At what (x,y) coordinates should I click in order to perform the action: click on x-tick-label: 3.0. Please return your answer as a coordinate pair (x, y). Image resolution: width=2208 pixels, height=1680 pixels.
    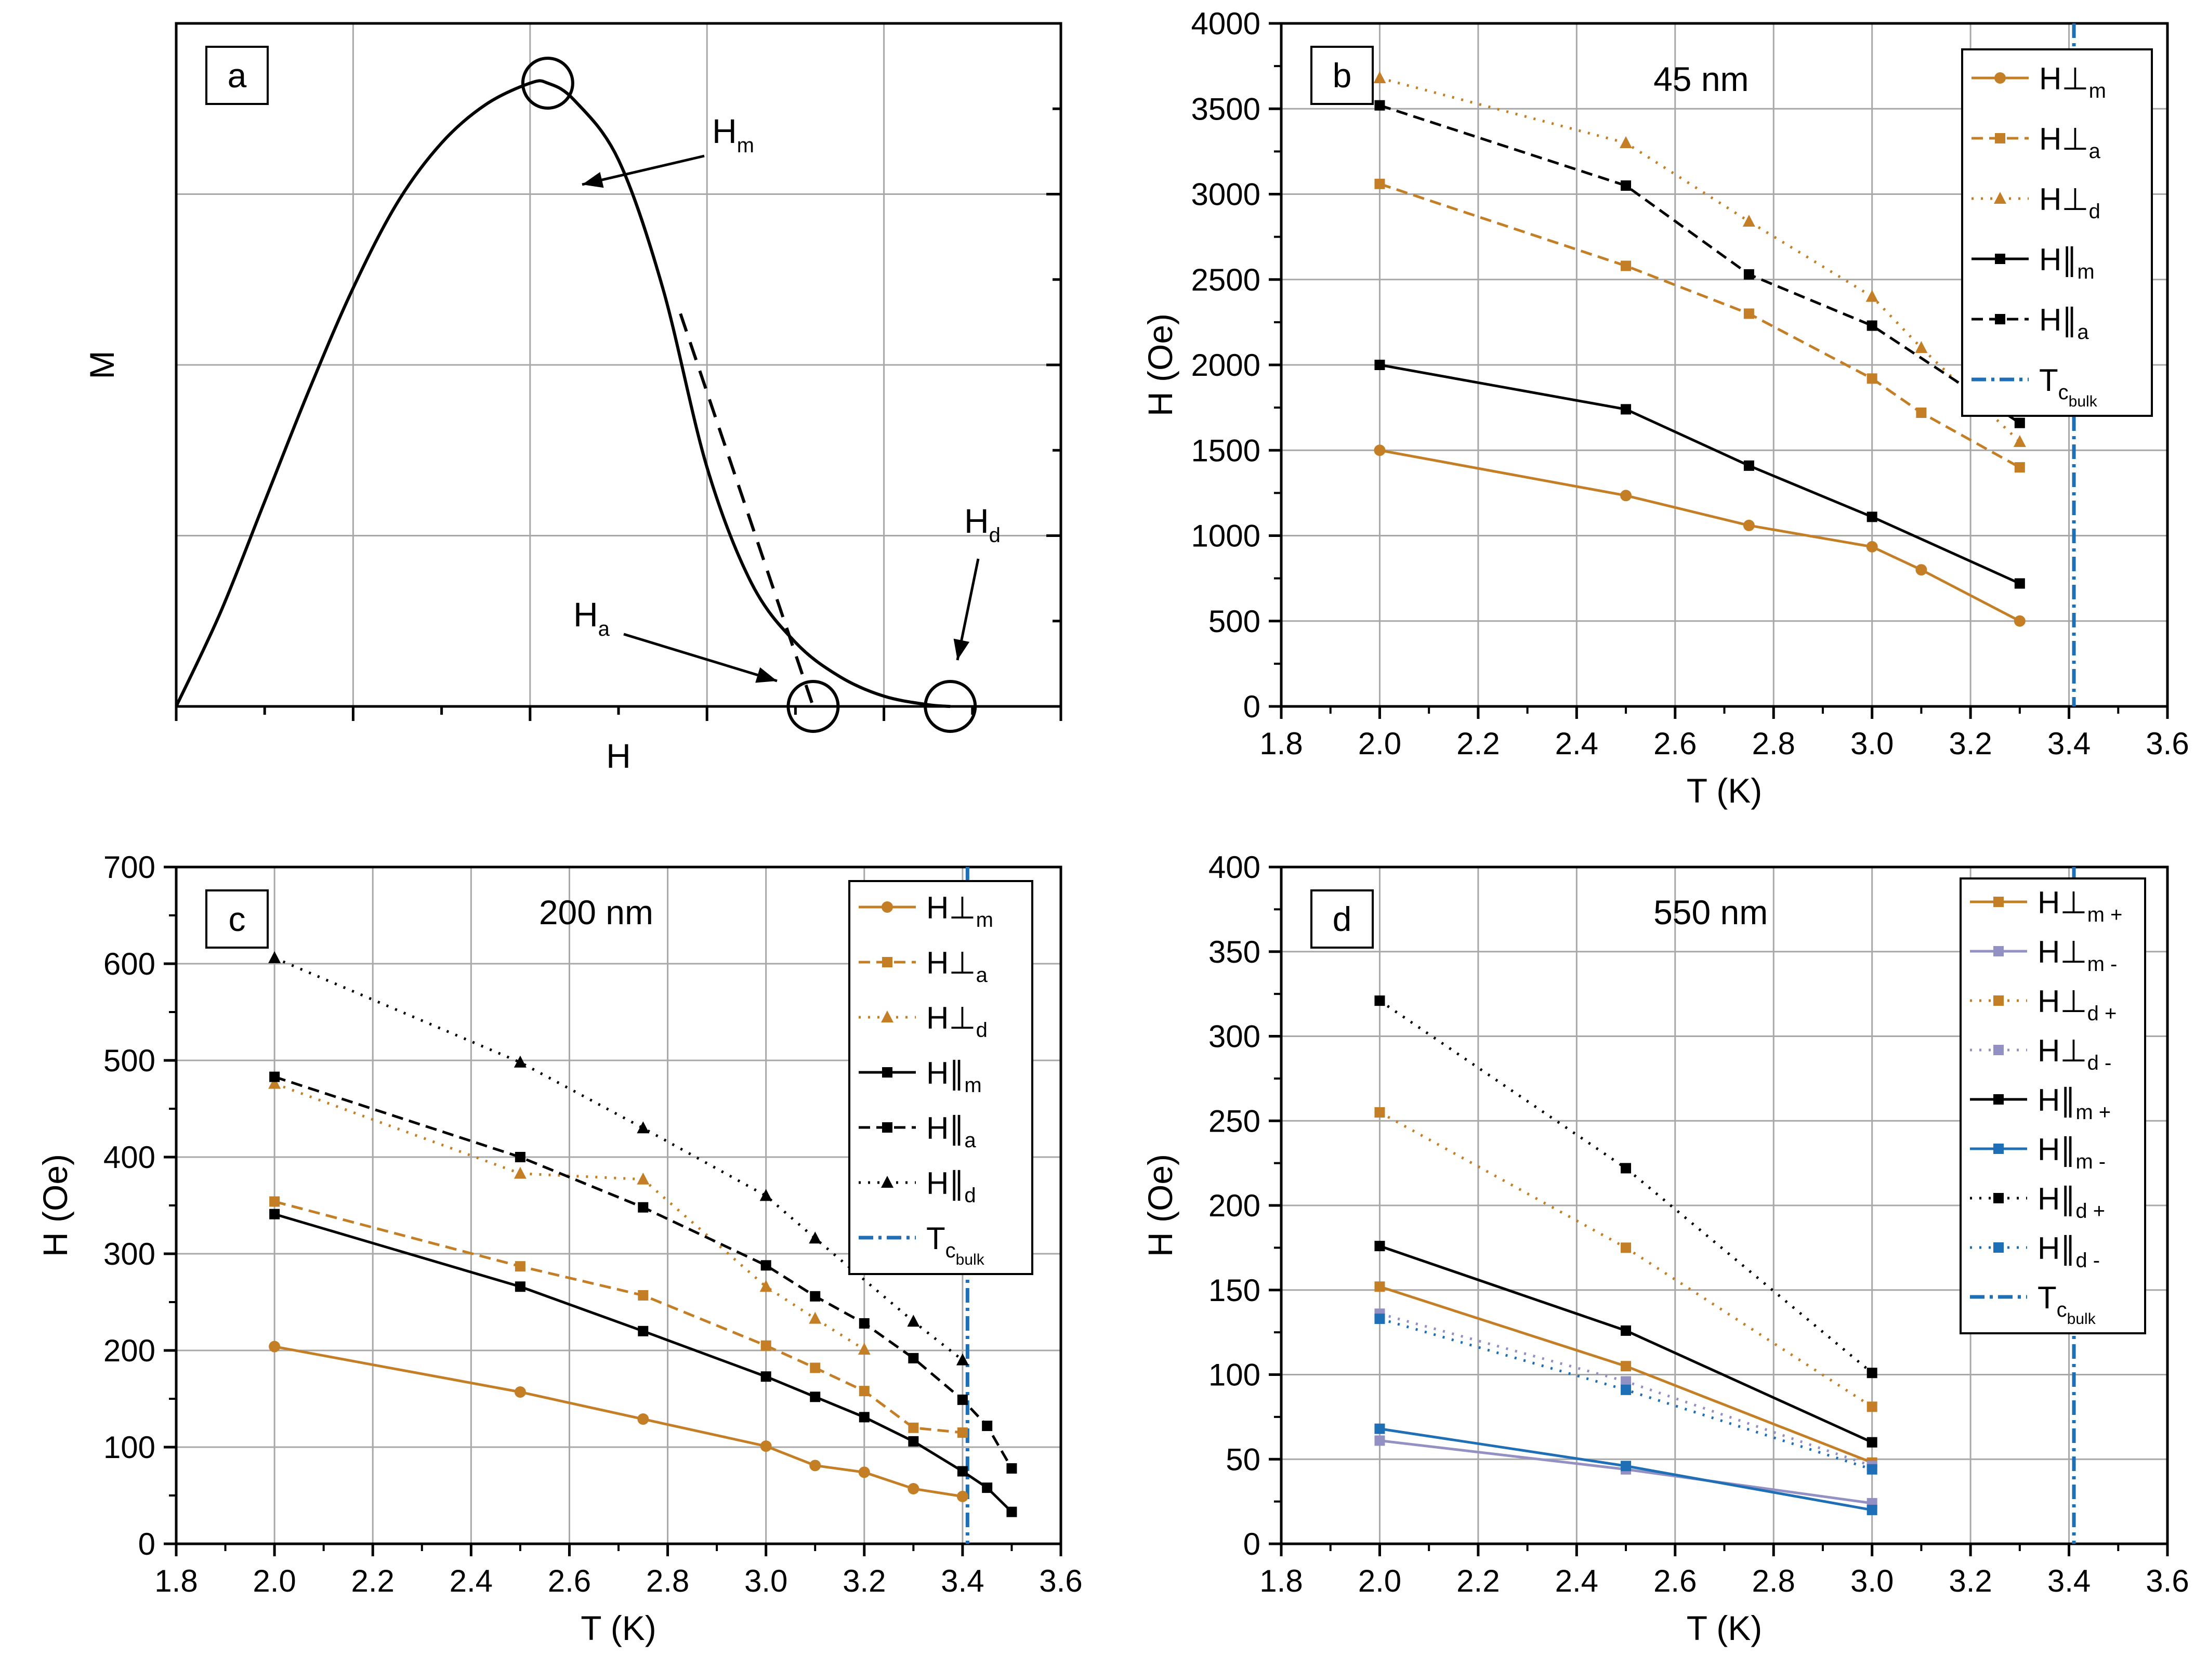
    Looking at the image, I should click on (765, 1581).